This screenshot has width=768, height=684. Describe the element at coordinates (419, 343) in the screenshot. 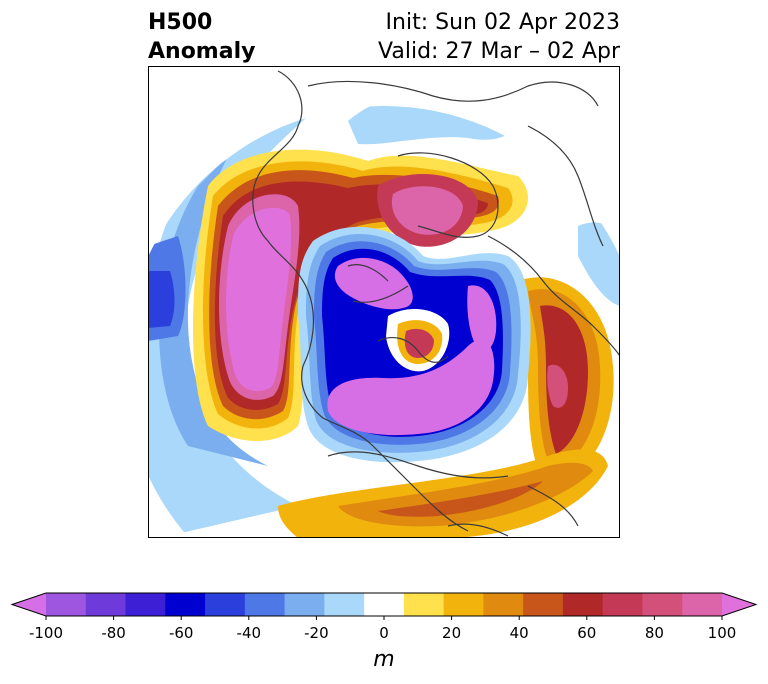

I see `anomaly-polar-positive-core` at that location.